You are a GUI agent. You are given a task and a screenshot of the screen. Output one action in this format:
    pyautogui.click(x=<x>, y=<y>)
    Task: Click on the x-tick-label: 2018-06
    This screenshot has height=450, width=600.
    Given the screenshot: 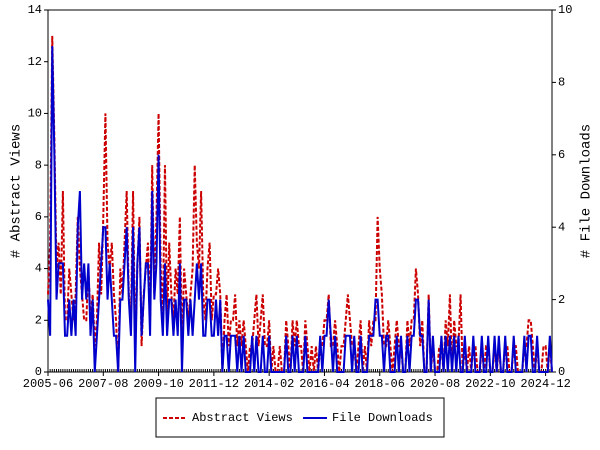 What is the action you would take?
    pyautogui.click(x=380, y=384)
    